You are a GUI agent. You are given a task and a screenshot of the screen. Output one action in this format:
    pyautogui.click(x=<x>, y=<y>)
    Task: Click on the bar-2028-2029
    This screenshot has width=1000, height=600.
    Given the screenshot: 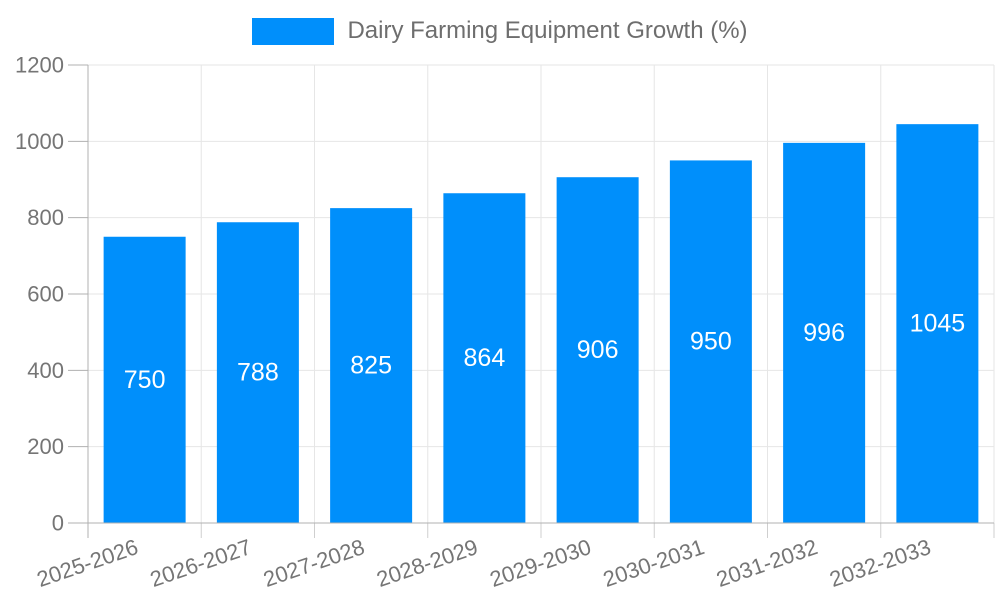 What is the action you would take?
    pyautogui.click(x=484, y=358)
    